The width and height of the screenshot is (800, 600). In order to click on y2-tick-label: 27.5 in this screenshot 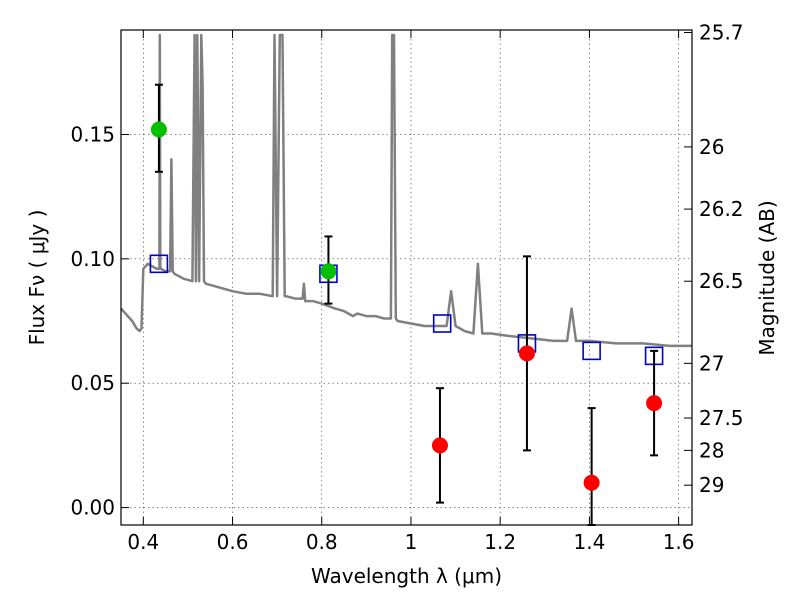, I will do `click(721, 418)`.